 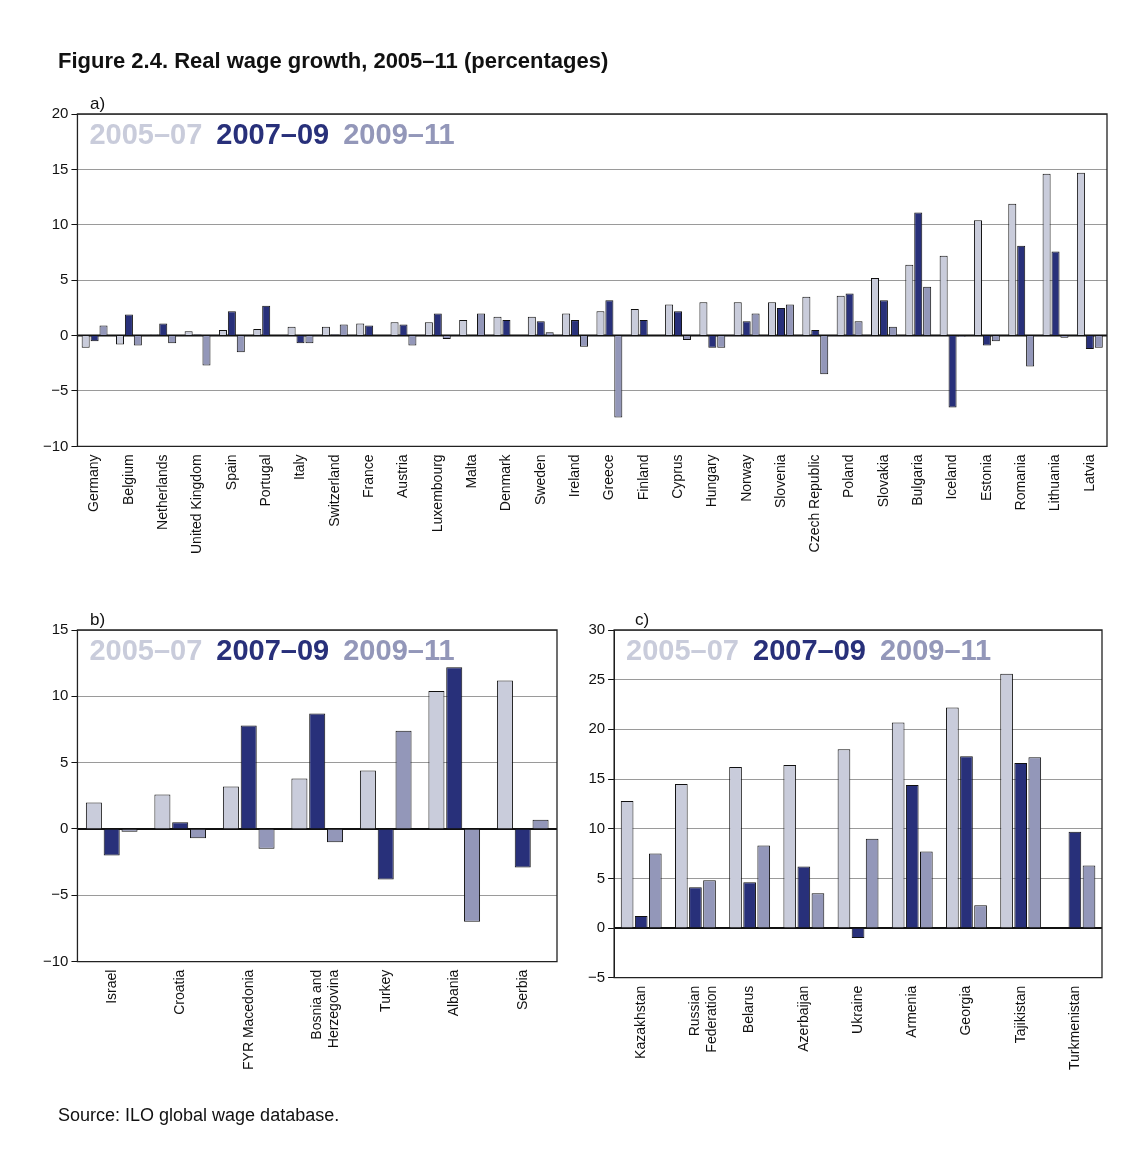 What do you see at coordinates (521, 990) in the screenshot?
I see `x-tick-label: Serbia` at bounding box center [521, 990].